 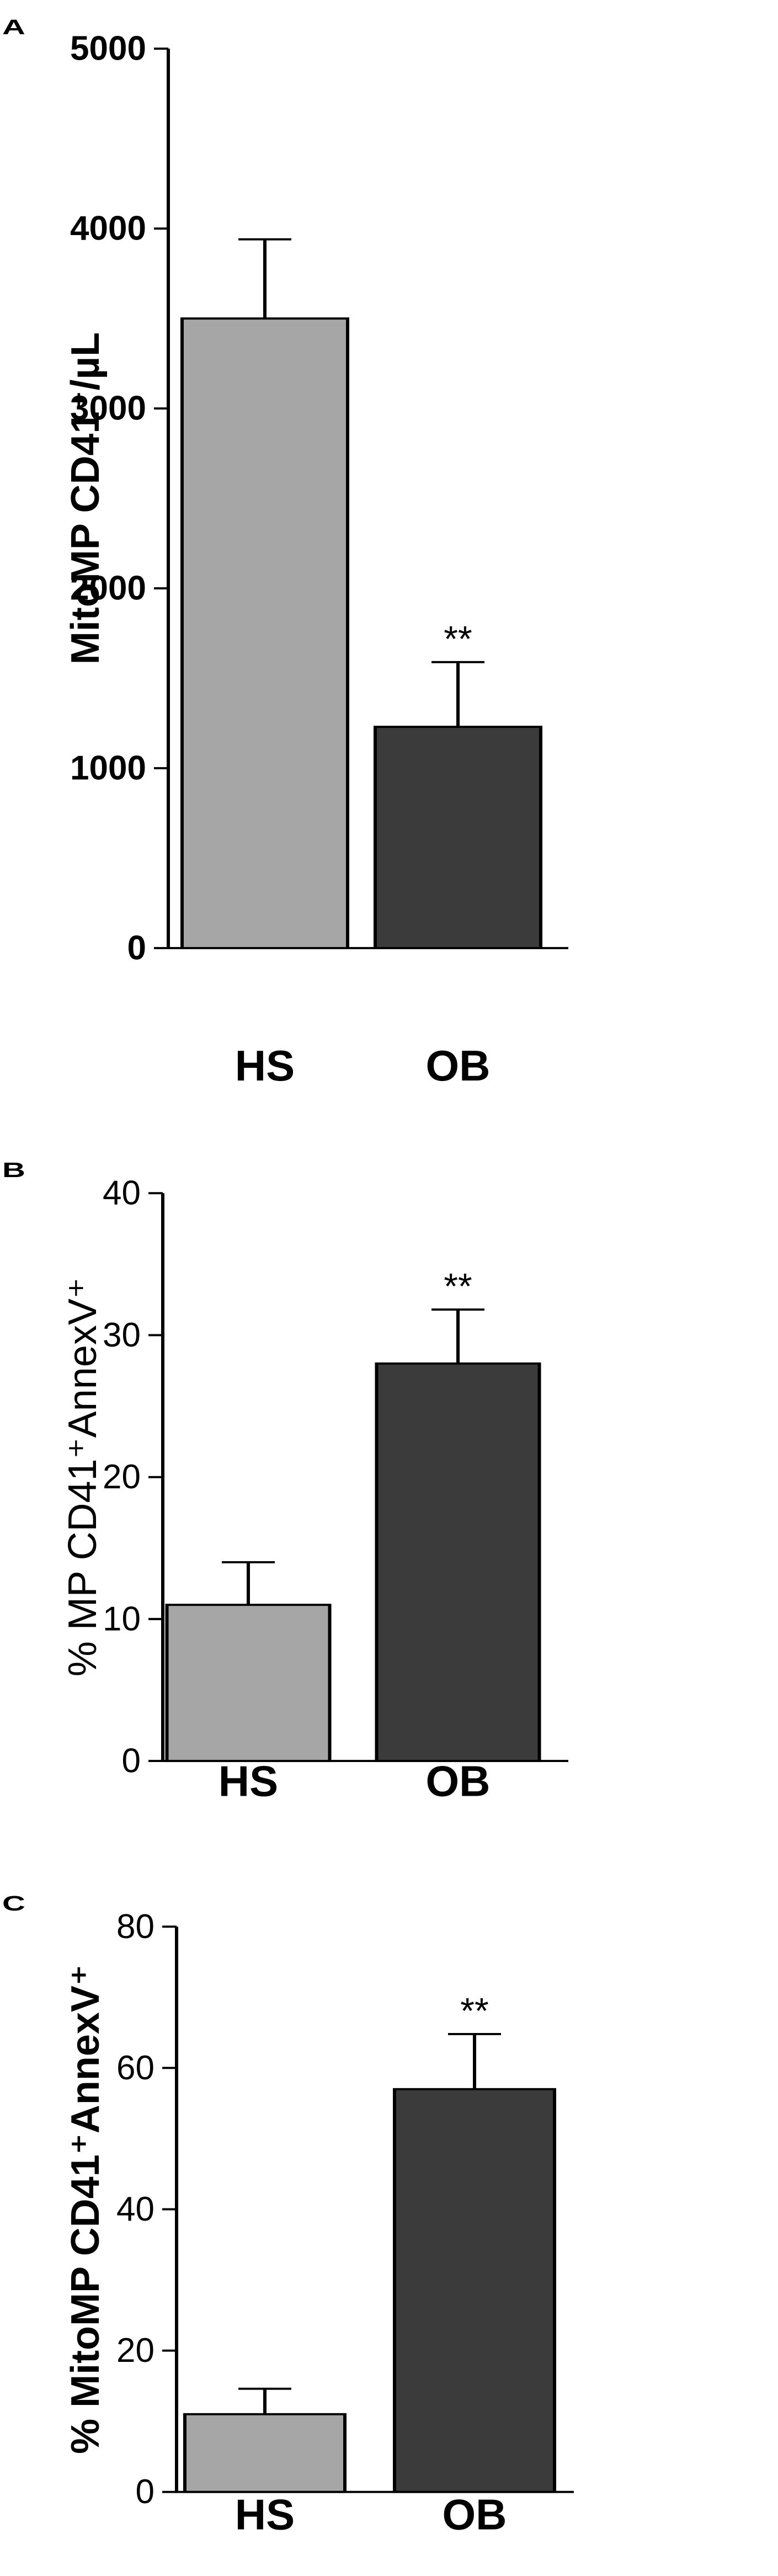 I want to click on y-tick-label: 1000, so click(x=108, y=768).